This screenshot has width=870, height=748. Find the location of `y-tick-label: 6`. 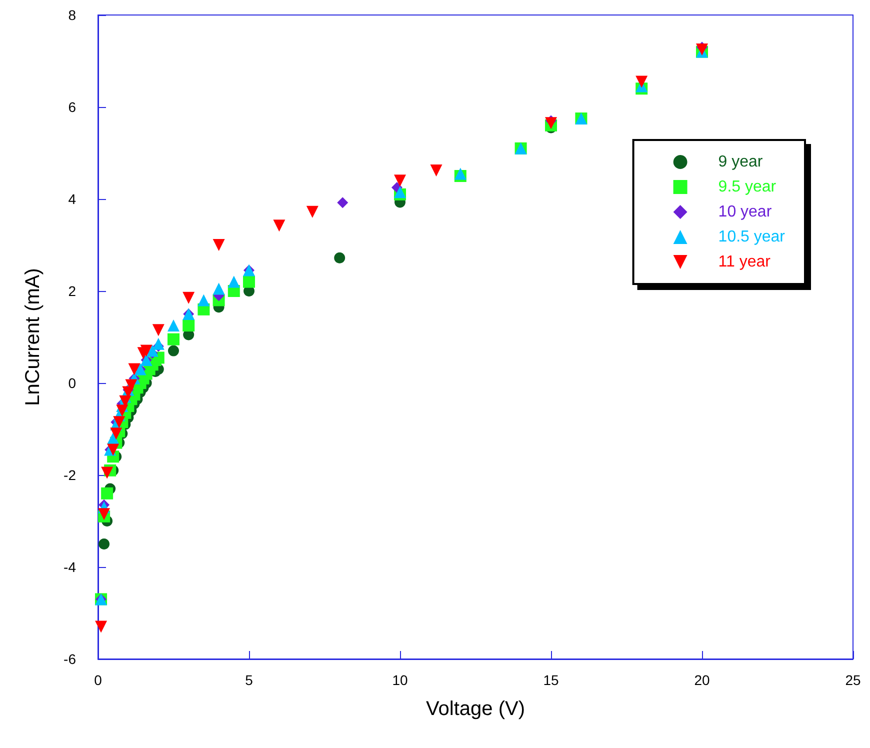

y-tick-label: 6 is located at coordinates (72, 107).